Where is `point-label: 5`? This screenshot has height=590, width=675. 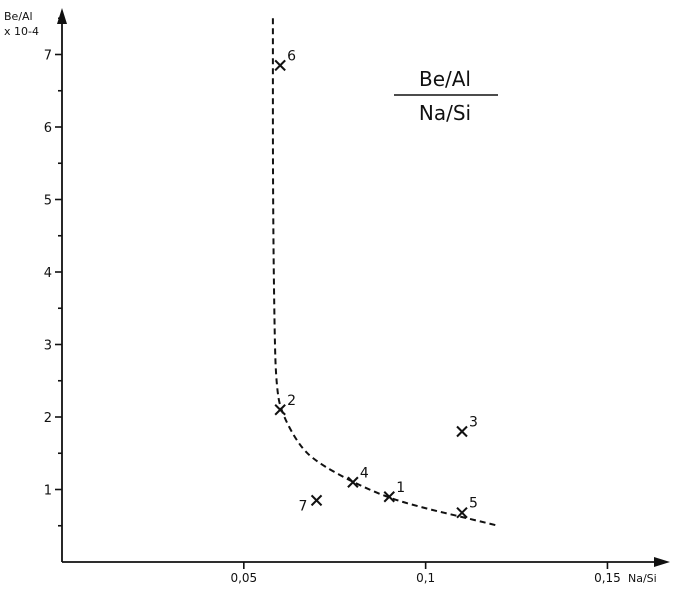 point-label: 5 is located at coordinates (473, 504).